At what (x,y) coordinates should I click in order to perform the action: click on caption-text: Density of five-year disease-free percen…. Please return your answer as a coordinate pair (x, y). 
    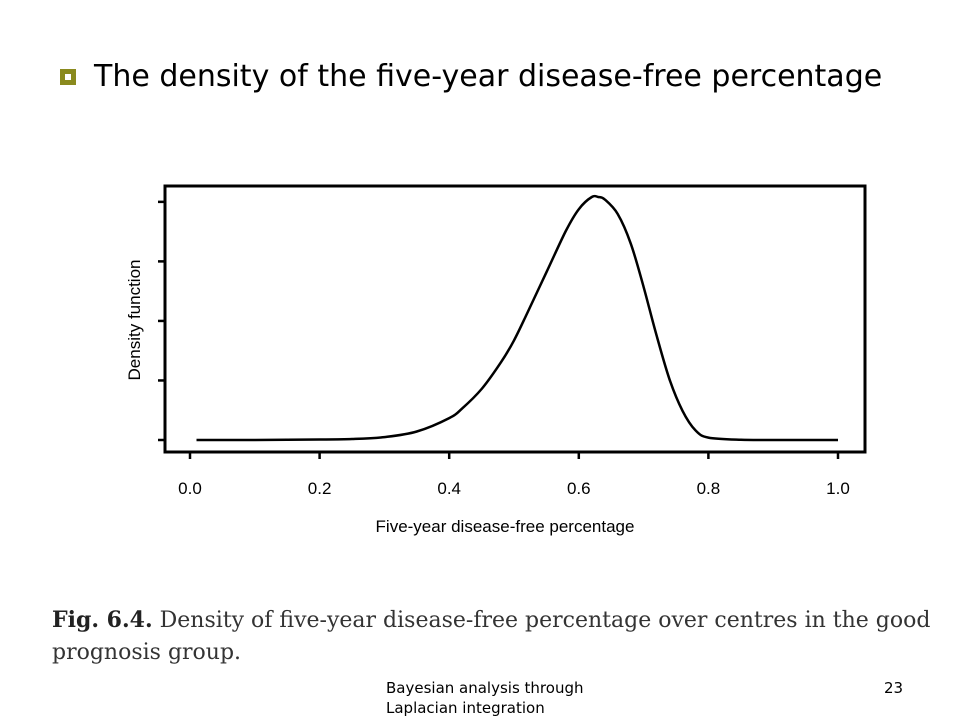
    Looking at the image, I should click on (491, 636).